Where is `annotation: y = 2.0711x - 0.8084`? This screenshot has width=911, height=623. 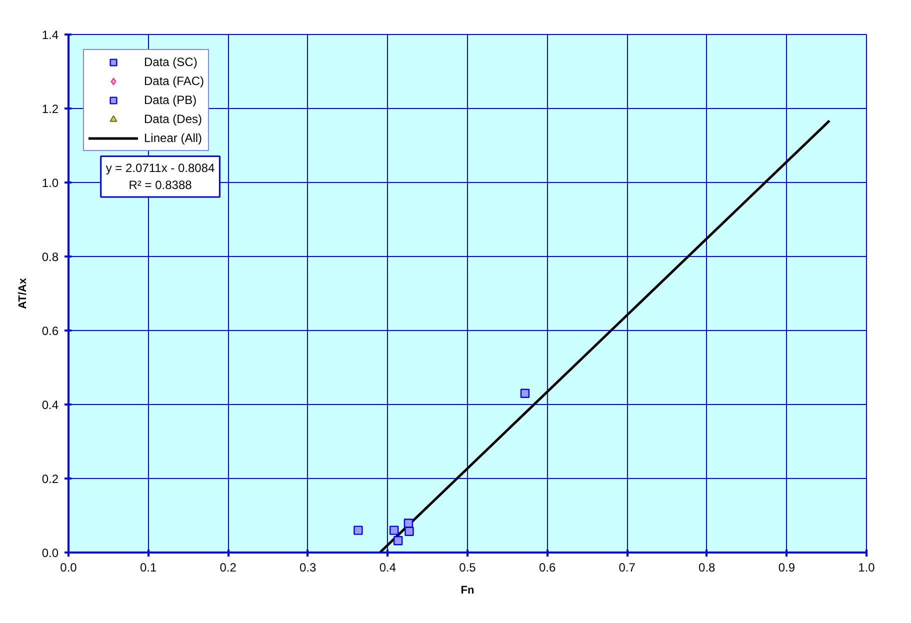 annotation: y = 2.0711x - 0.8084 is located at coordinates (161, 168).